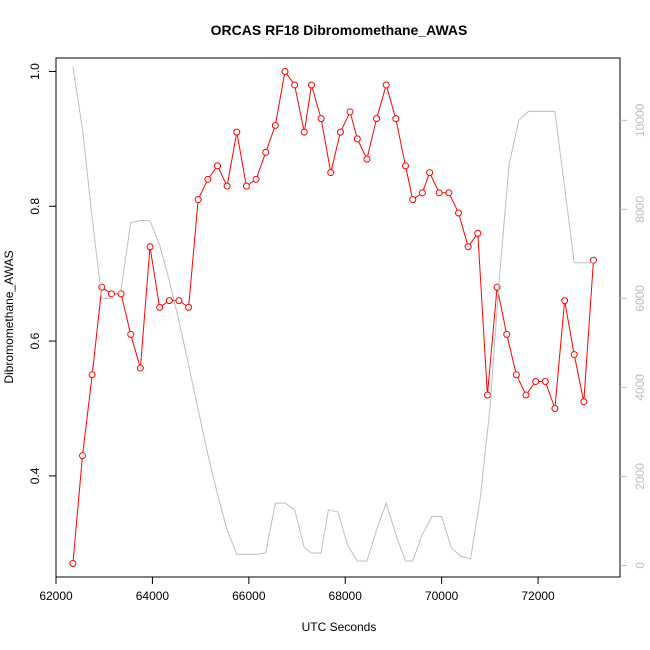 Image resolution: width=650 pixels, height=650 pixels. Describe the element at coordinates (640, 120) in the screenshot. I see `y2-tick-label: 10000` at that location.